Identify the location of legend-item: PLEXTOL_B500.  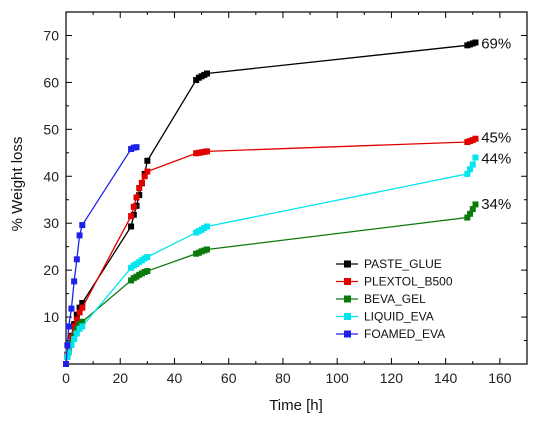
(394, 282).